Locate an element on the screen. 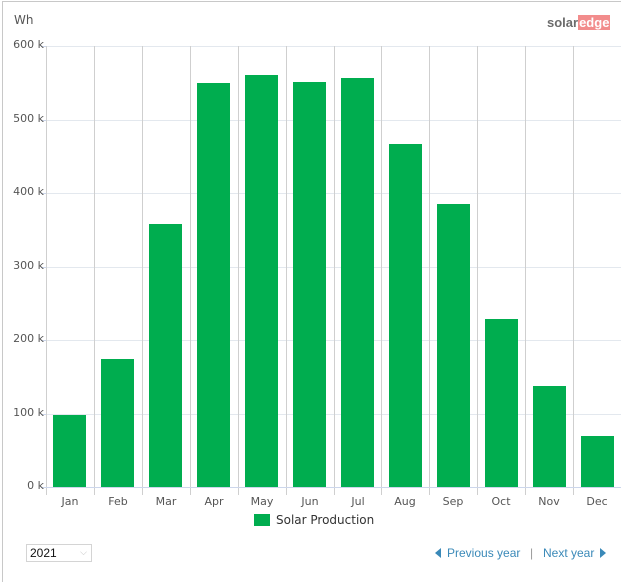 Image resolution: width=621 pixels, height=582 pixels. next-year-link: Next year is located at coordinates (575, 553).